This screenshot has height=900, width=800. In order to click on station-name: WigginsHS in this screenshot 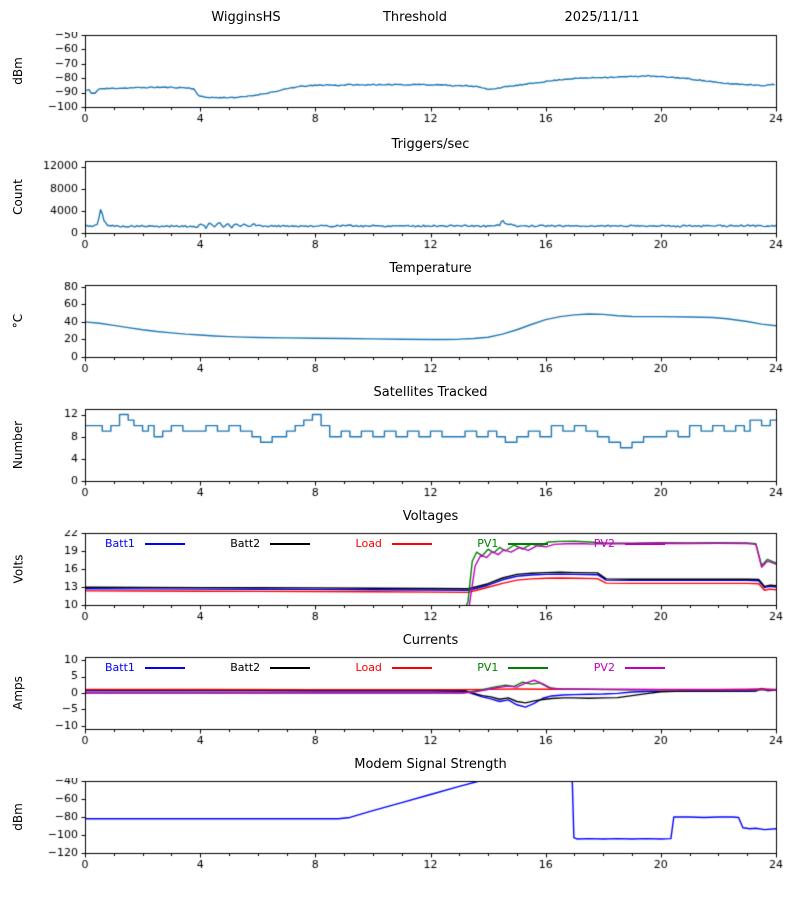, I will do `click(246, 17)`.